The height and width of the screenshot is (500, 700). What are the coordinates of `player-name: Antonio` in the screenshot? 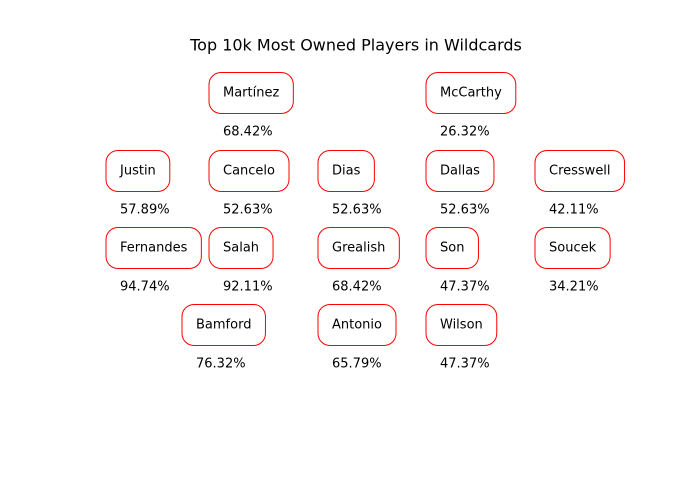 It's located at (357, 325).